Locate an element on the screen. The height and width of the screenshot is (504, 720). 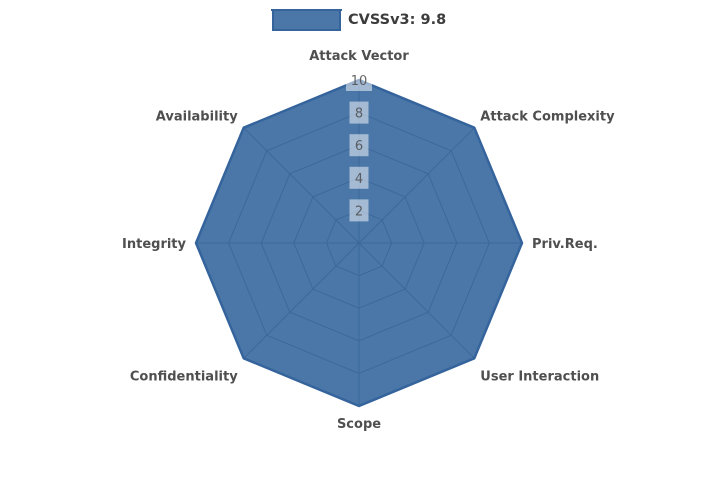
legend-swatch is located at coordinates (306, 20).